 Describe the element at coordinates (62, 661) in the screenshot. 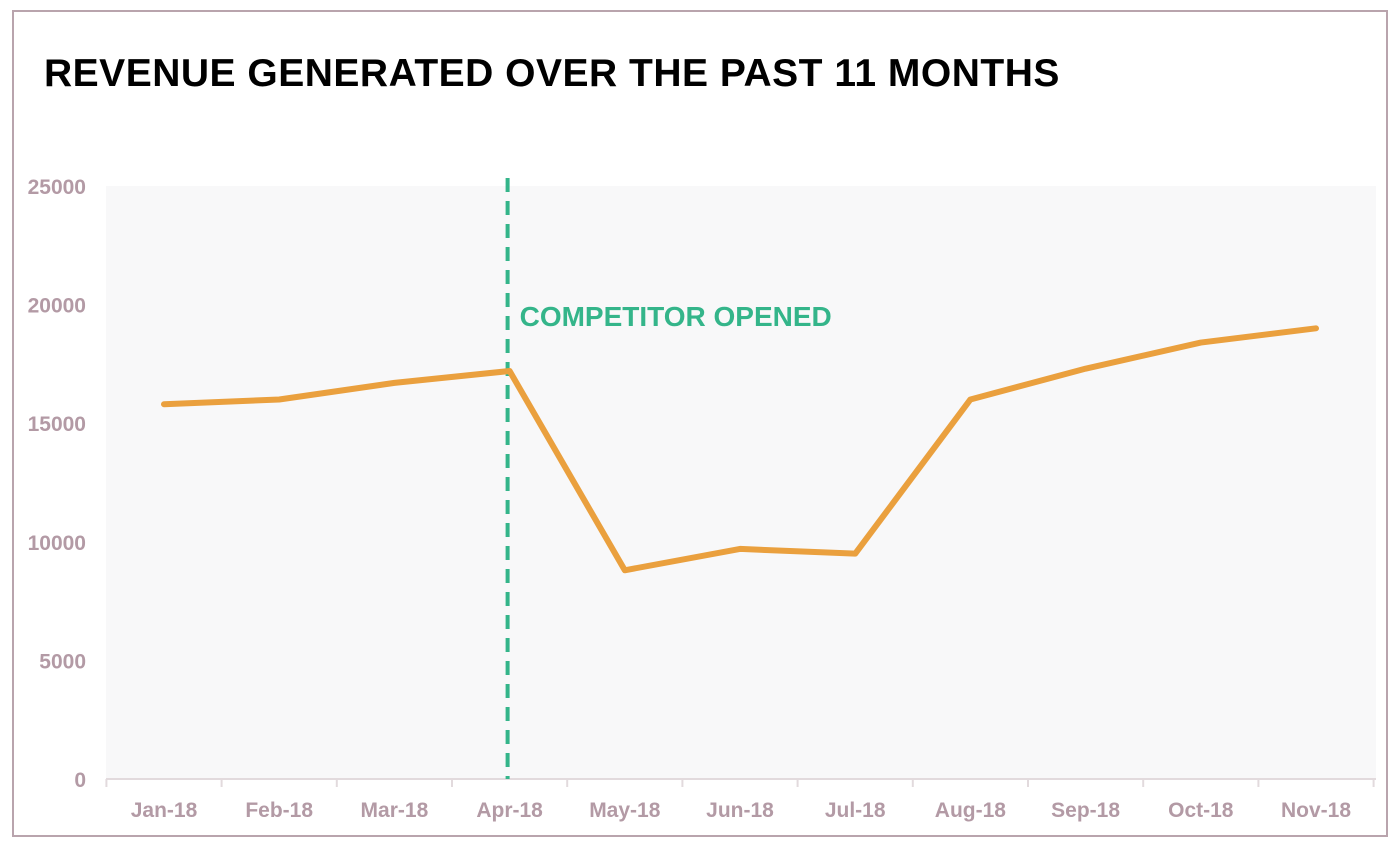

I see `y-tick-label: 5000` at that location.